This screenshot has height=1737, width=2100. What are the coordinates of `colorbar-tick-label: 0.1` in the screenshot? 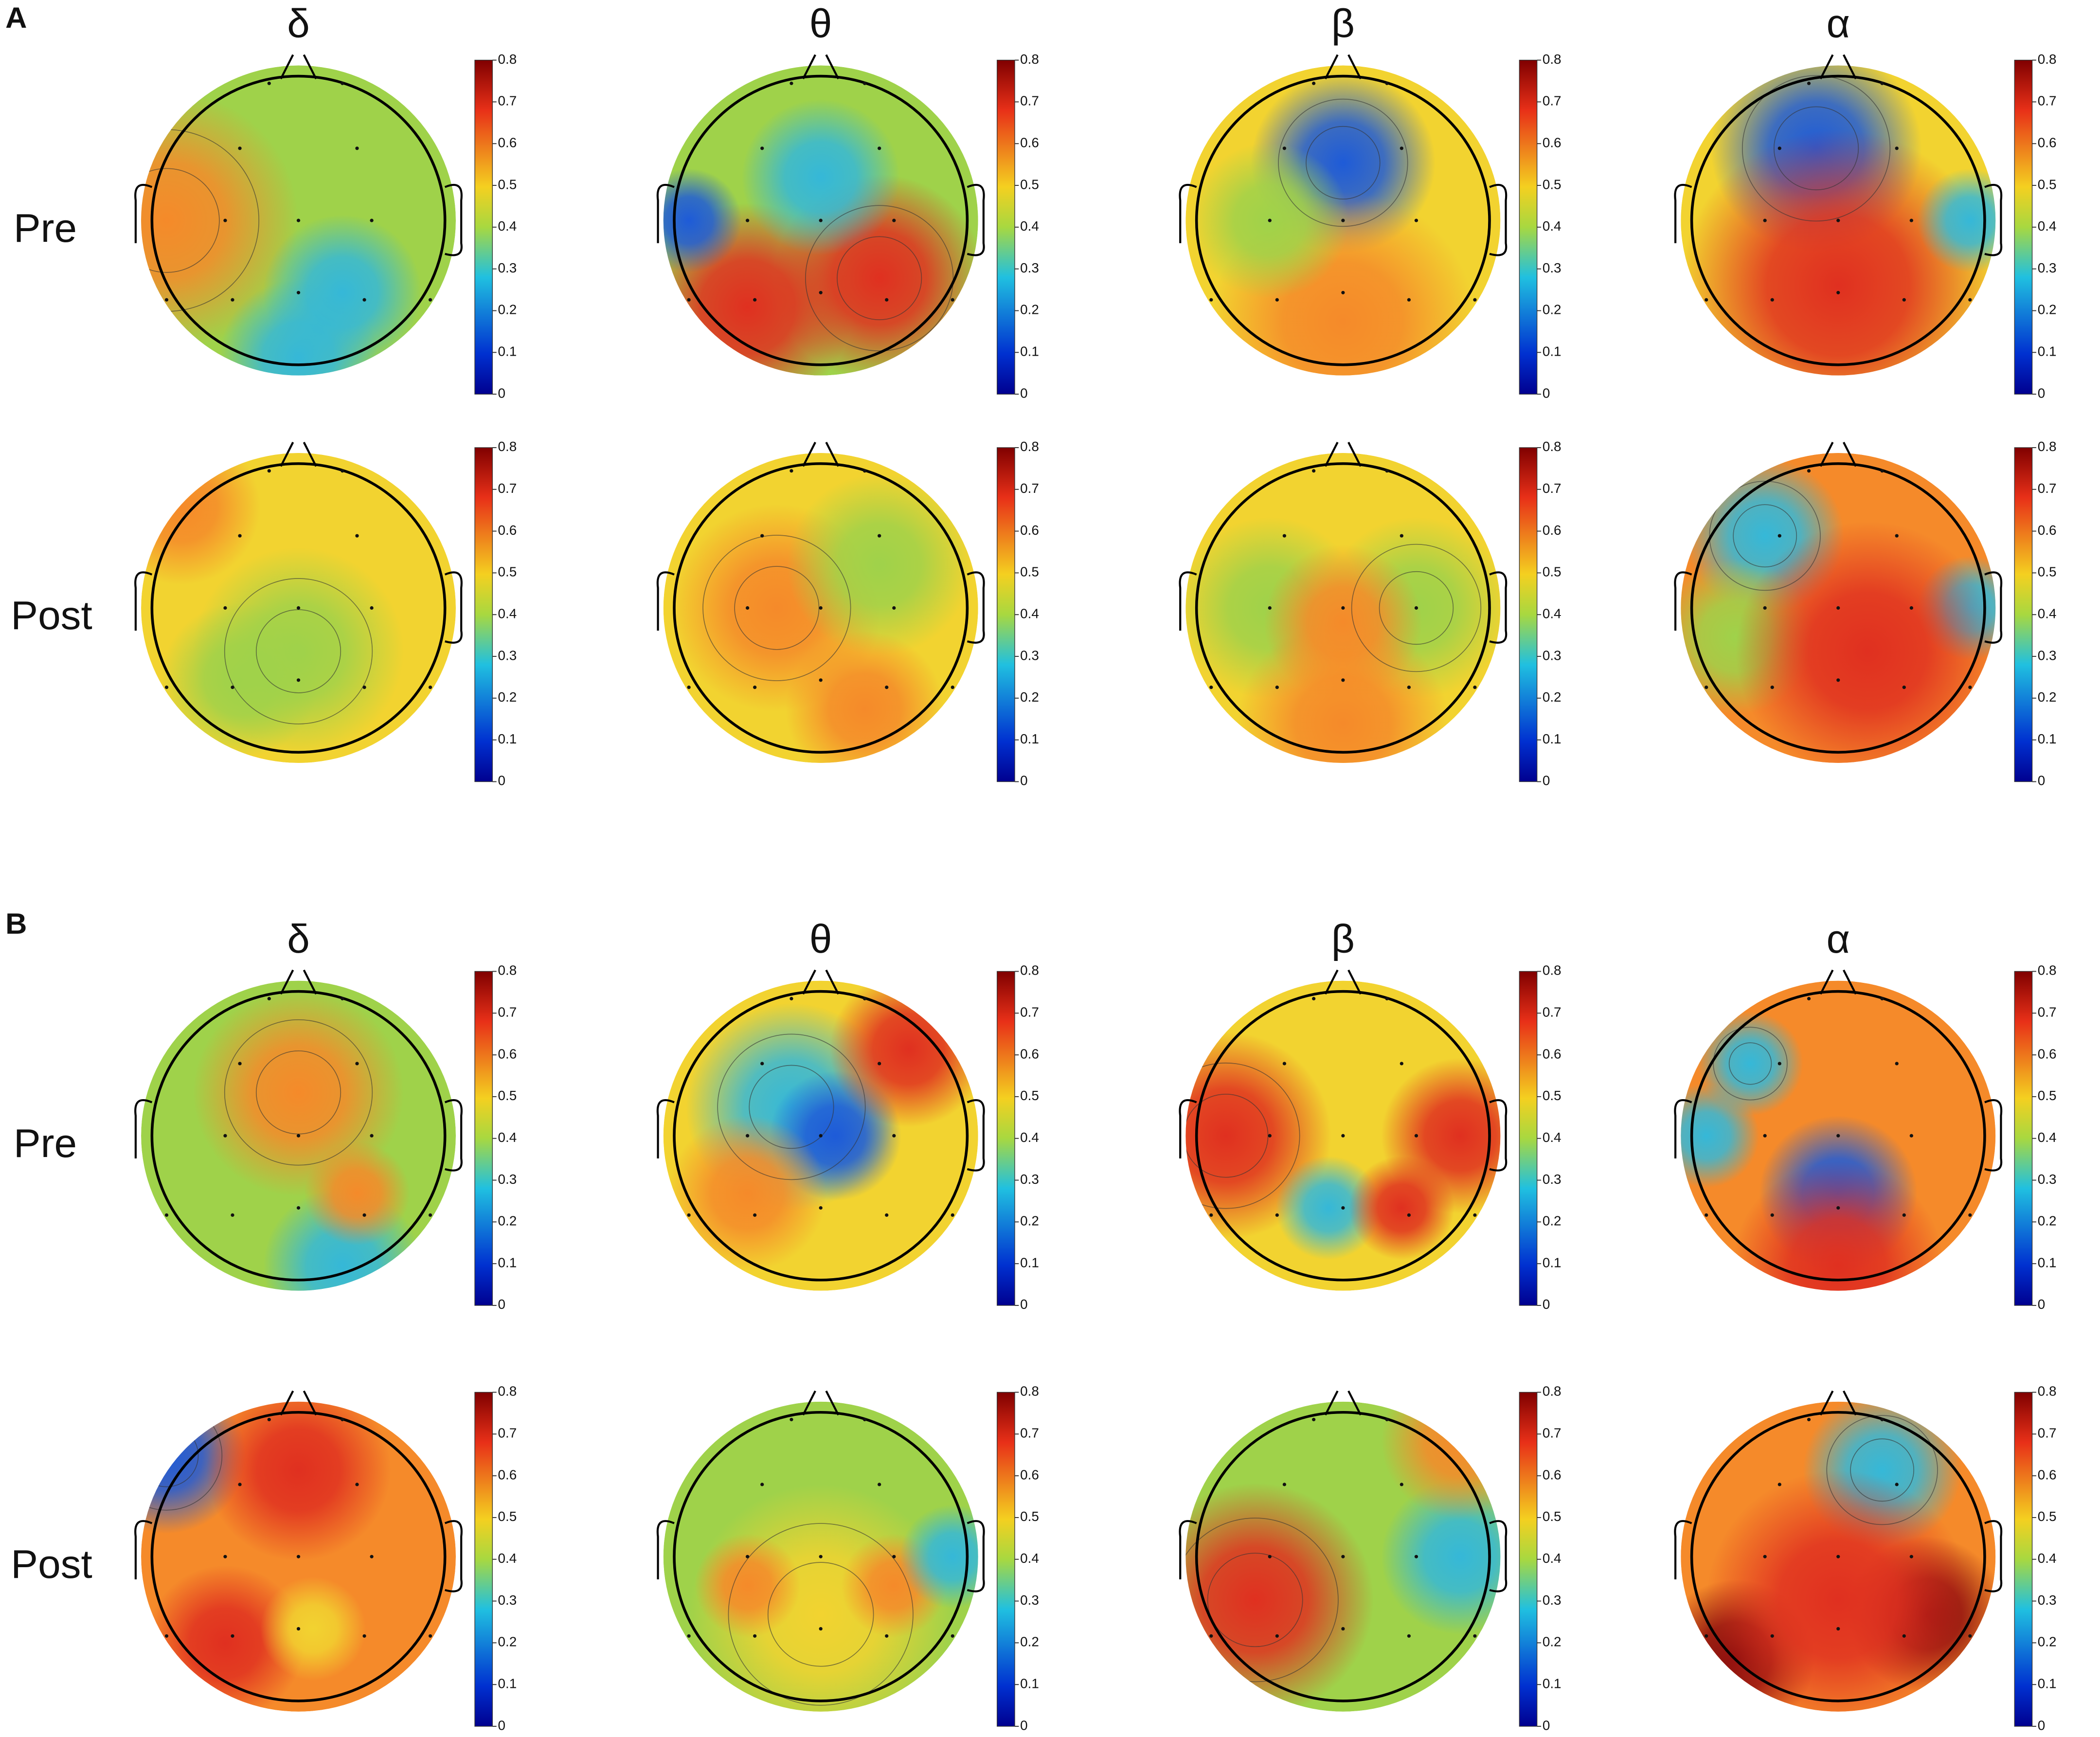 It's located at (2047, 738).